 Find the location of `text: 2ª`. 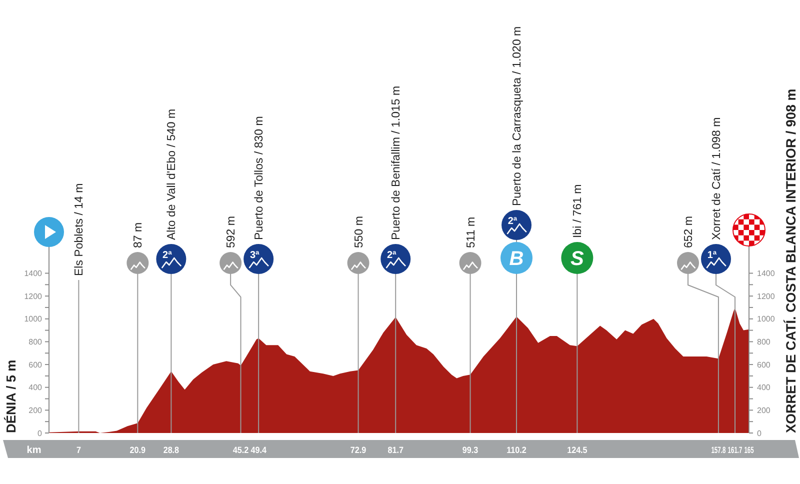

text: 2ª is located at coordinates (513, 221).